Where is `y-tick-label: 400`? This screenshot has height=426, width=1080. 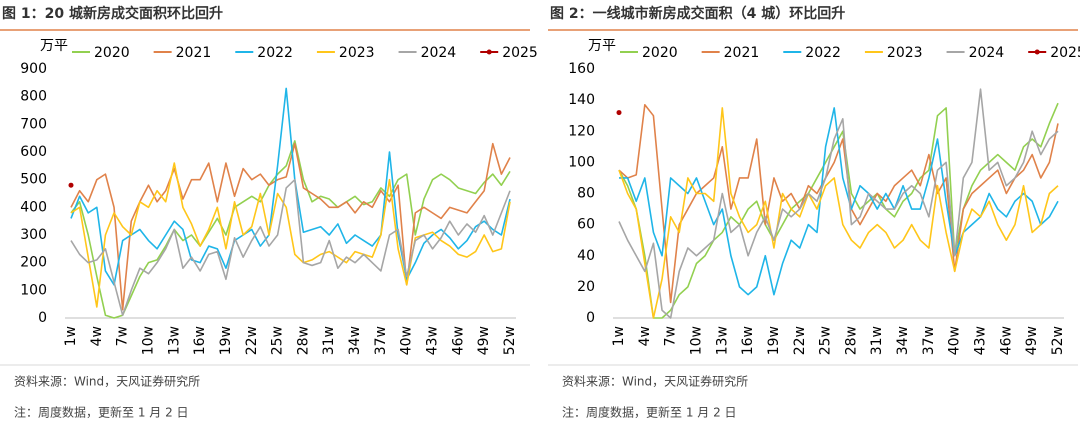
y-tick-label: 400 is located at coordinates (33, 207).